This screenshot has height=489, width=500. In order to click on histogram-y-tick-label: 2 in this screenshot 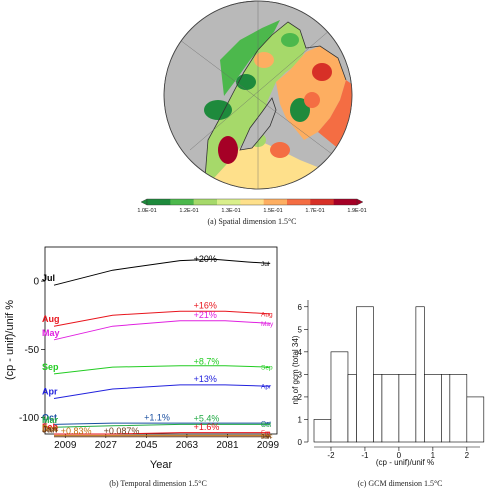, I will do `click(300, 397)`.